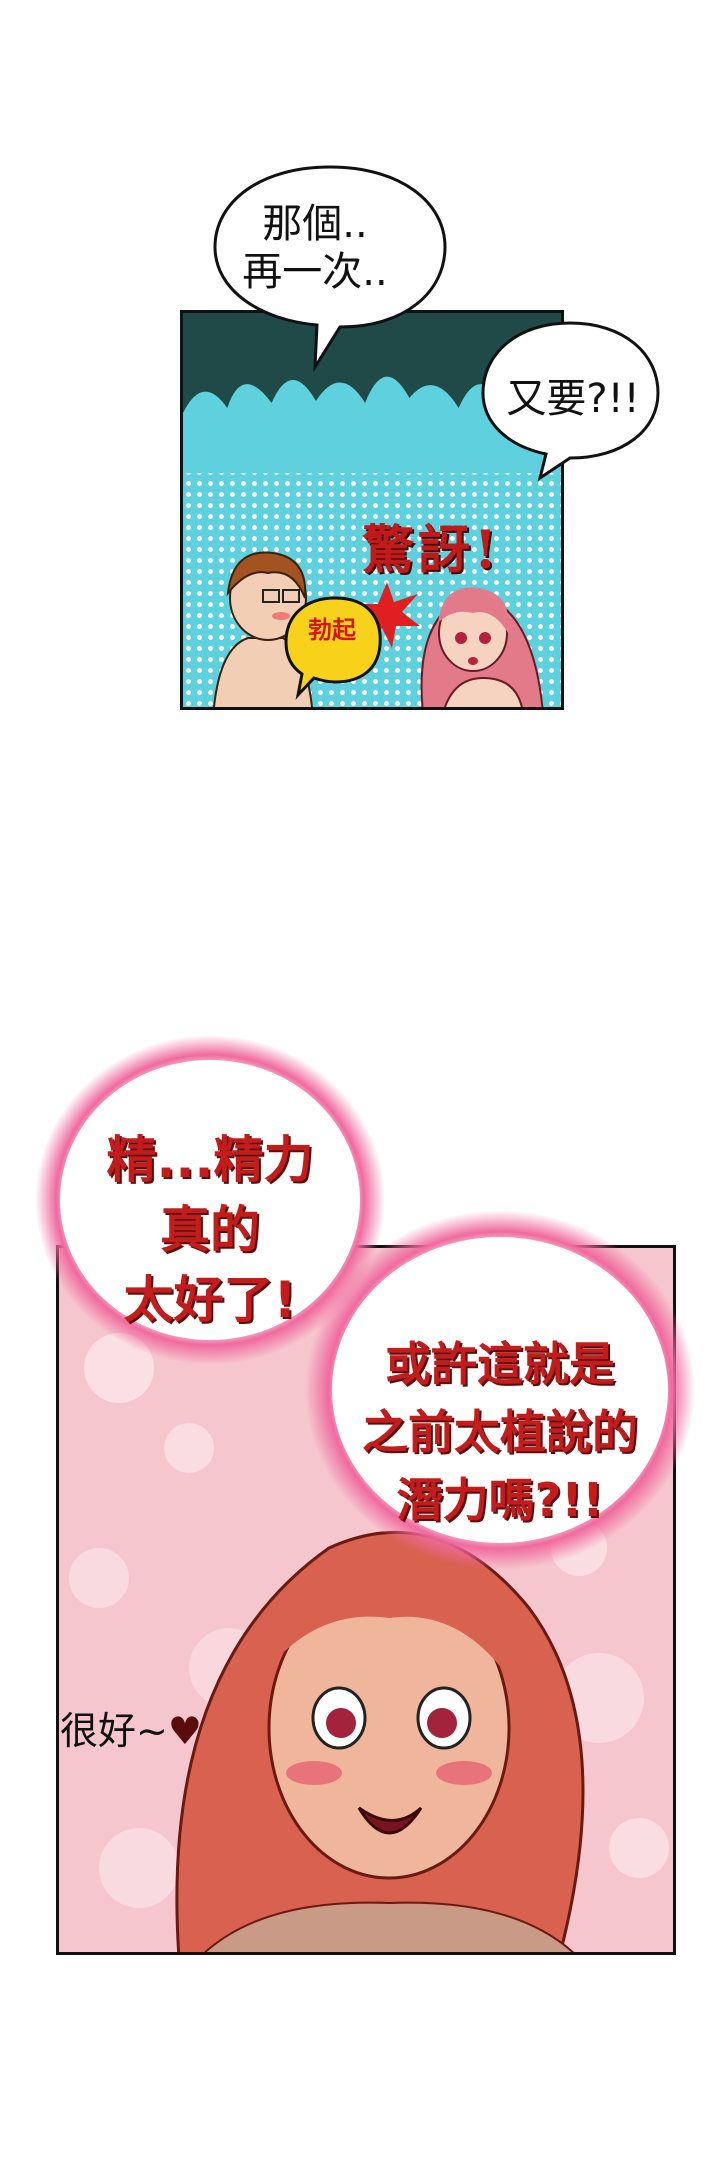  Describe the element at coordinates (372, 424) in the screenshot. I see `cloud-background` at that location.